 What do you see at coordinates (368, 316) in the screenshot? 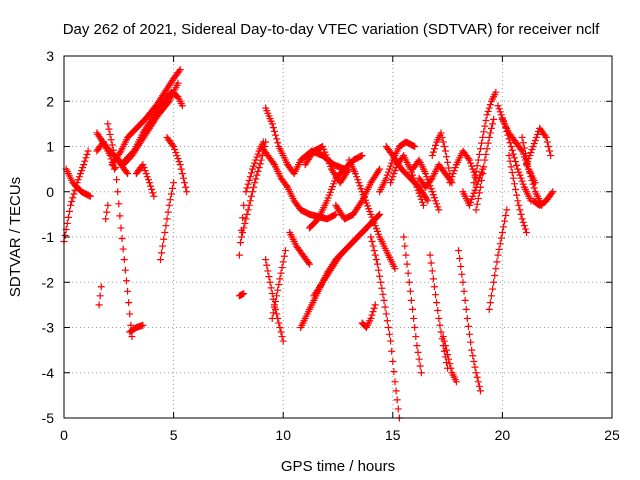
I see `series-t31` at bounding box center [368, 316].